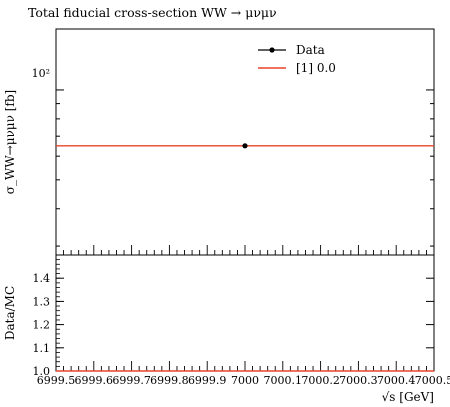  Describe the element at coordinates (432, 380) in the screenshot. I see `ratio-x-tick-label: 7000.5` at that location.